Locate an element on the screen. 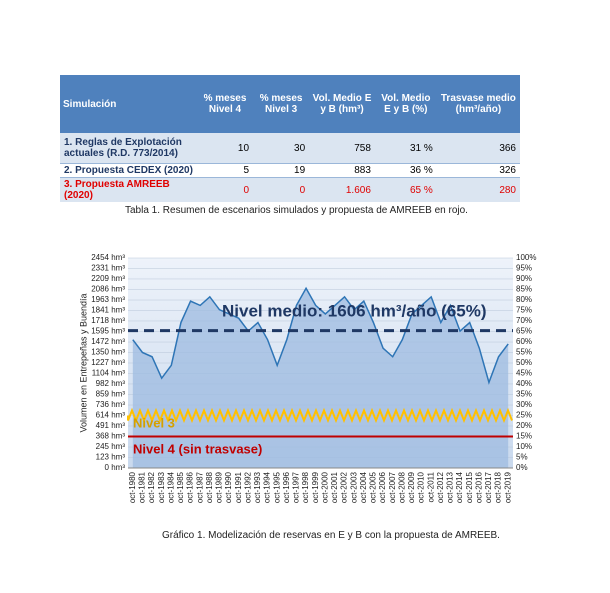 The image size is (610, 593). x-tick-label: oct-1994 is located at coordinates (267, 487).